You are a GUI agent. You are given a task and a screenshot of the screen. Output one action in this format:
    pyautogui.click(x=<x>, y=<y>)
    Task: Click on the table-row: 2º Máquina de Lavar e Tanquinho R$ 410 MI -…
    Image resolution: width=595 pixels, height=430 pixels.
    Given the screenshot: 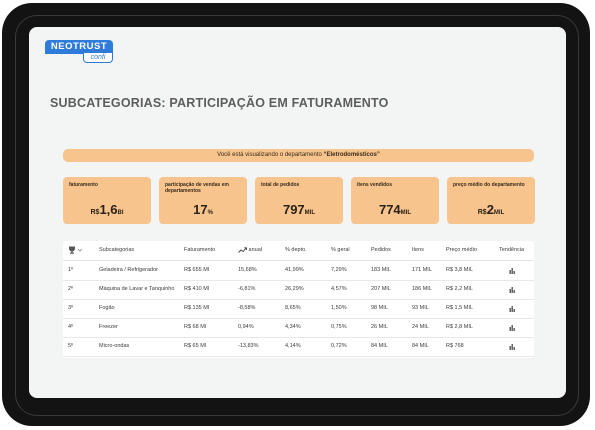 What is the action you would take?
    pyautogui.click(x=298, y=290)
    